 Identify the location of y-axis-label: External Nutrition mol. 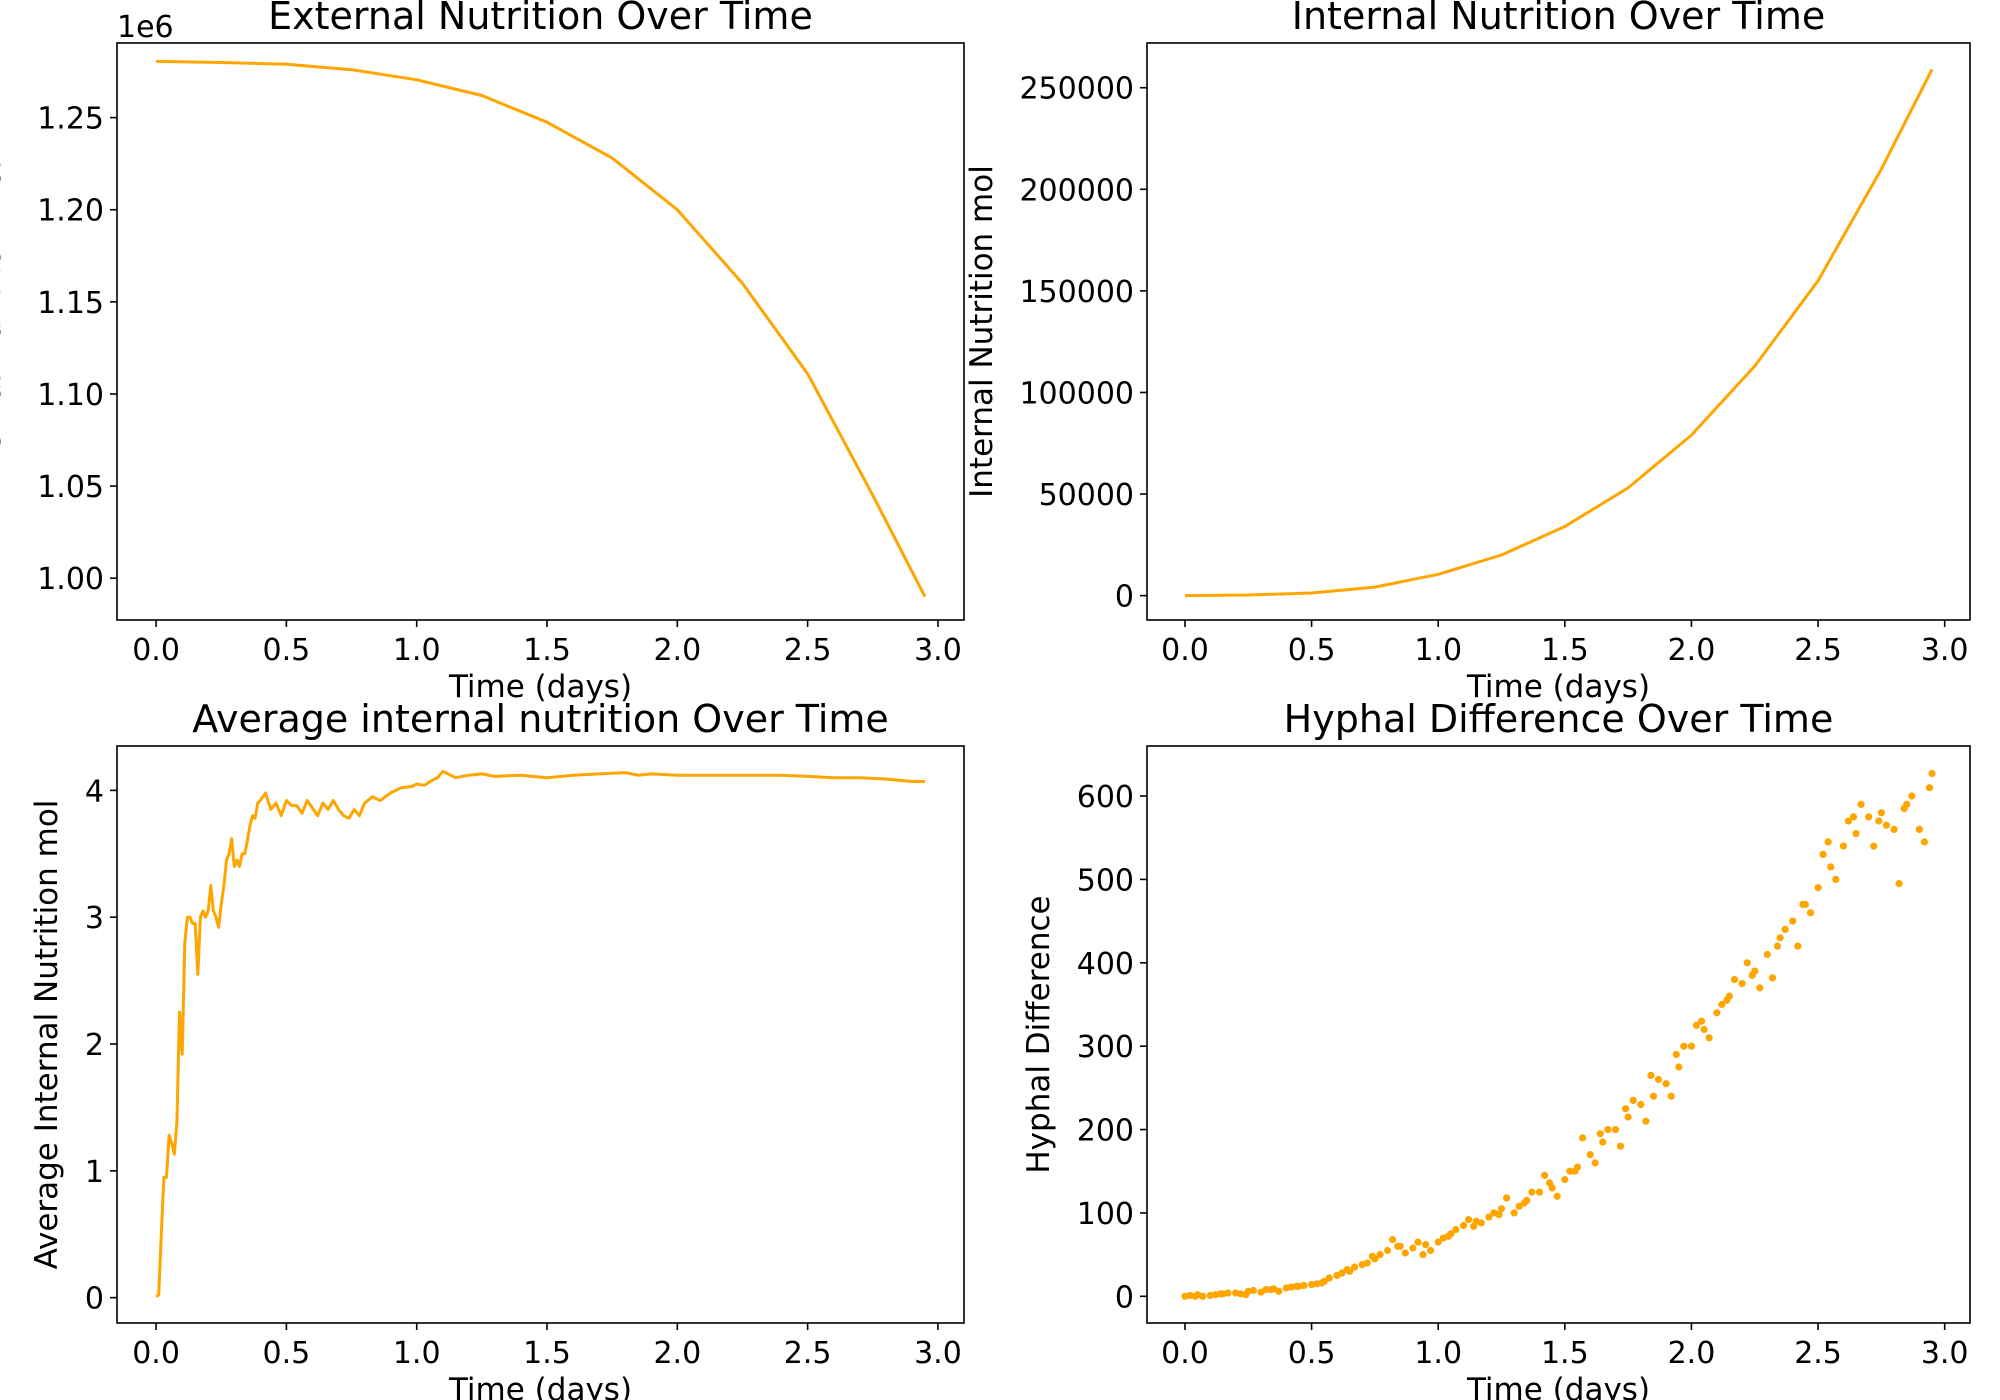
(4, 332).